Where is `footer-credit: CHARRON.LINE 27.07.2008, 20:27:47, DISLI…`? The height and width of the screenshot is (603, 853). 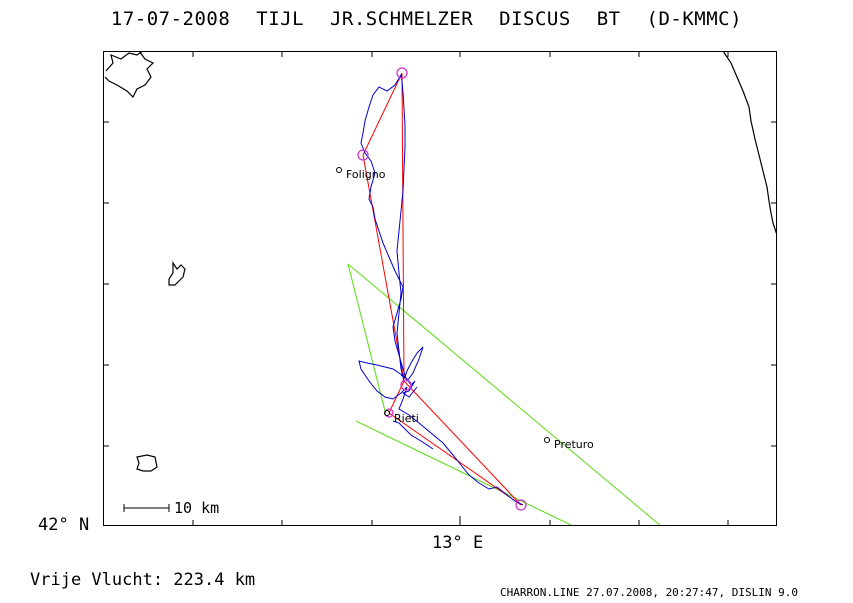
footer-credit: CHARRON.LINE 27.07.2008, 20:27:47, DISLI… is located at coordinates (649, 592).